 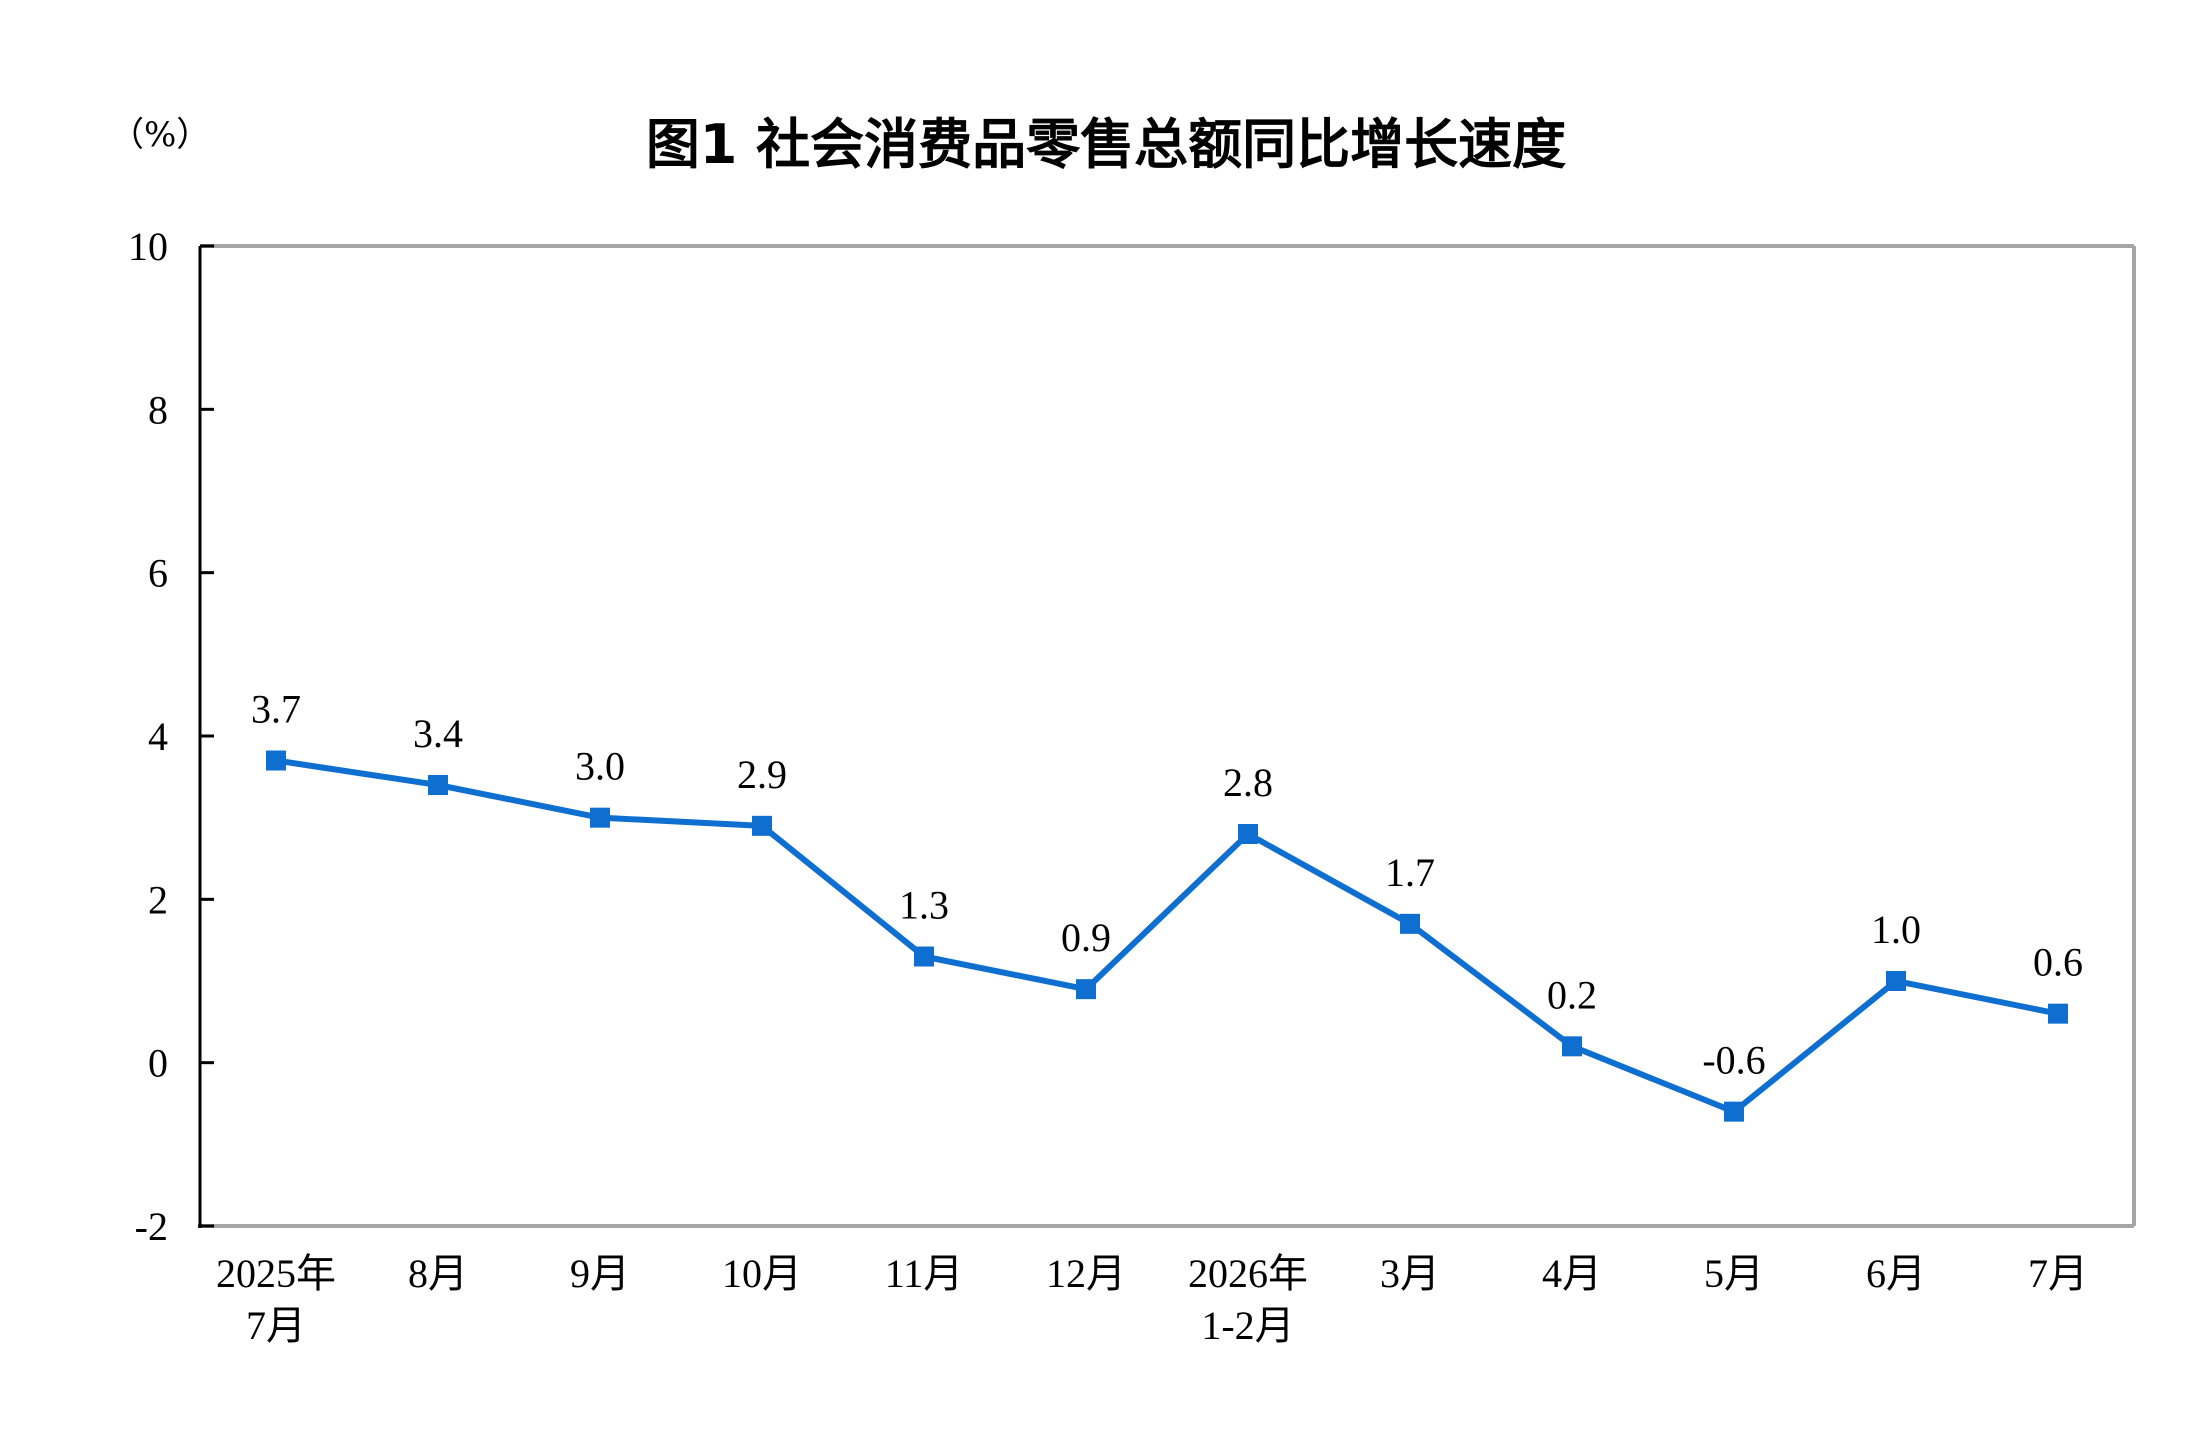 What do you see at coordinates (171, 736) in the screenshot?
I see `y-axis: -2 0 2 4 6 8 10` at bounding box center [171, 736].